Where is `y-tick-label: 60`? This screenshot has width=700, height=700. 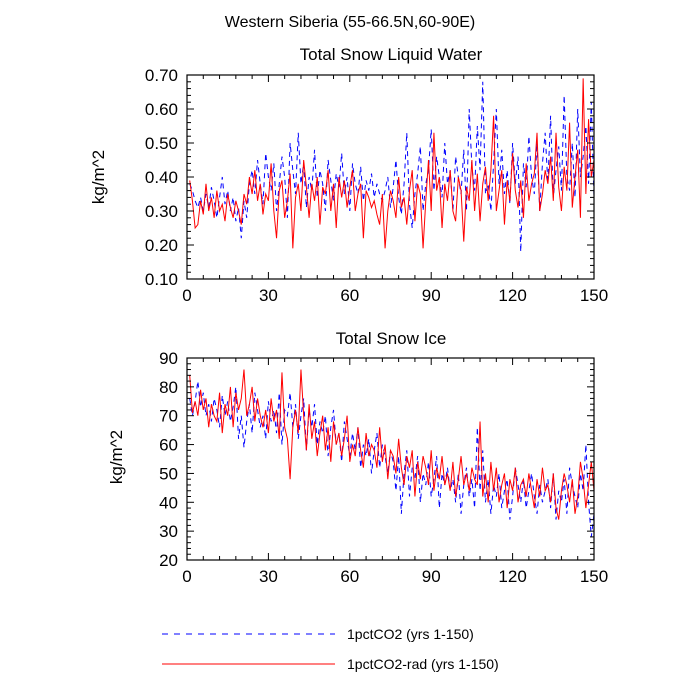 y-tick-label: 60 is located at coordinates (168, 445).